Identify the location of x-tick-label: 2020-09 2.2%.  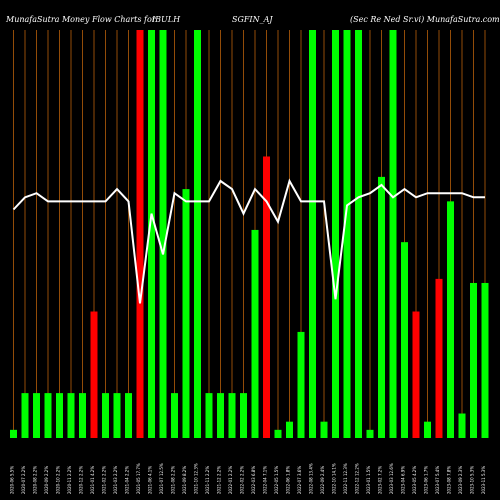
(46, 480).